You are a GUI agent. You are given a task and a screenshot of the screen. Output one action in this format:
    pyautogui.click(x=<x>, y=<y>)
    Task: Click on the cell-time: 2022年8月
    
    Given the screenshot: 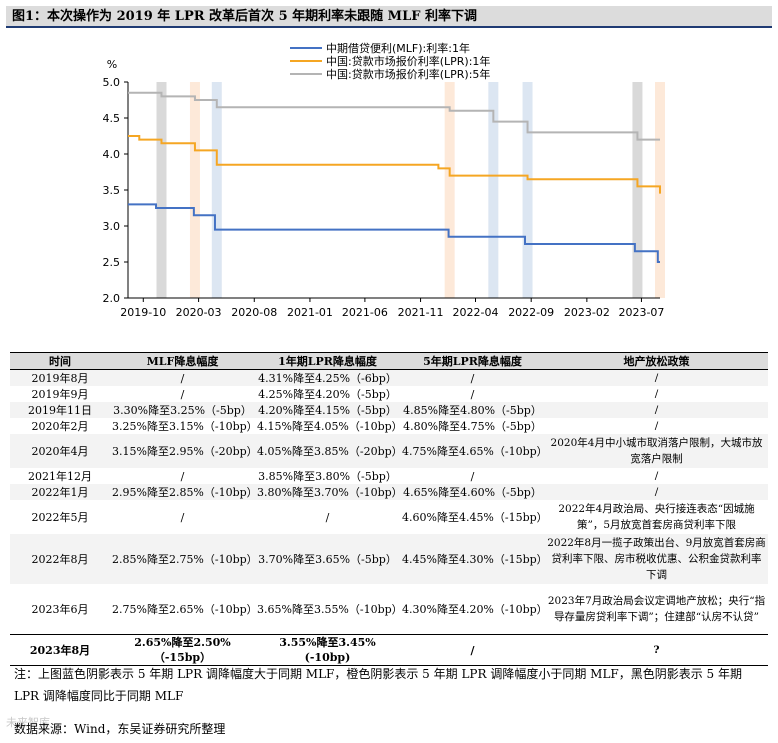 What is the action you would take?
    pyautogui.click(x=60, y=559)
    